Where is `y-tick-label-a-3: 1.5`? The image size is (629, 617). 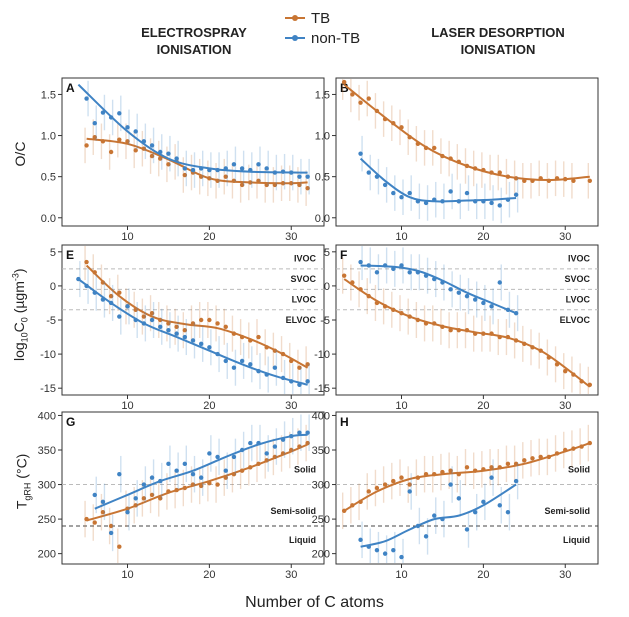 y-tick-label-a-3: 1.5 is located at coordinates (48, 95).